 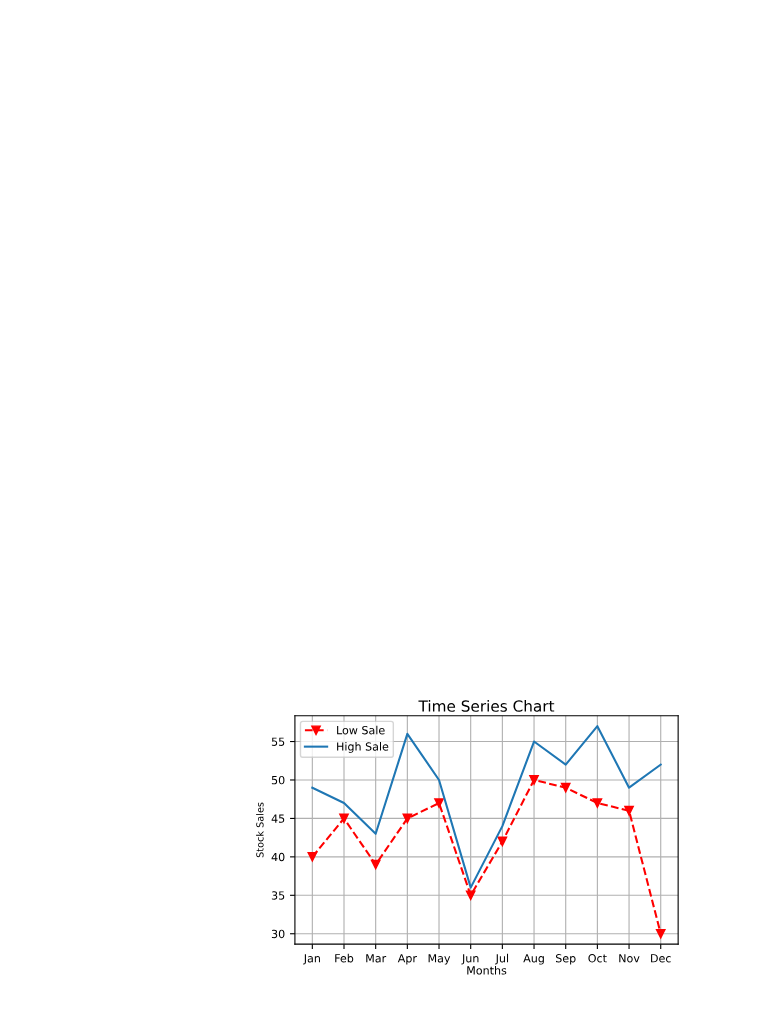 What do you see at coordinates (439, 959) in the screenshot?
I see `x-tick-label: May` at bounding box center [439, 959].